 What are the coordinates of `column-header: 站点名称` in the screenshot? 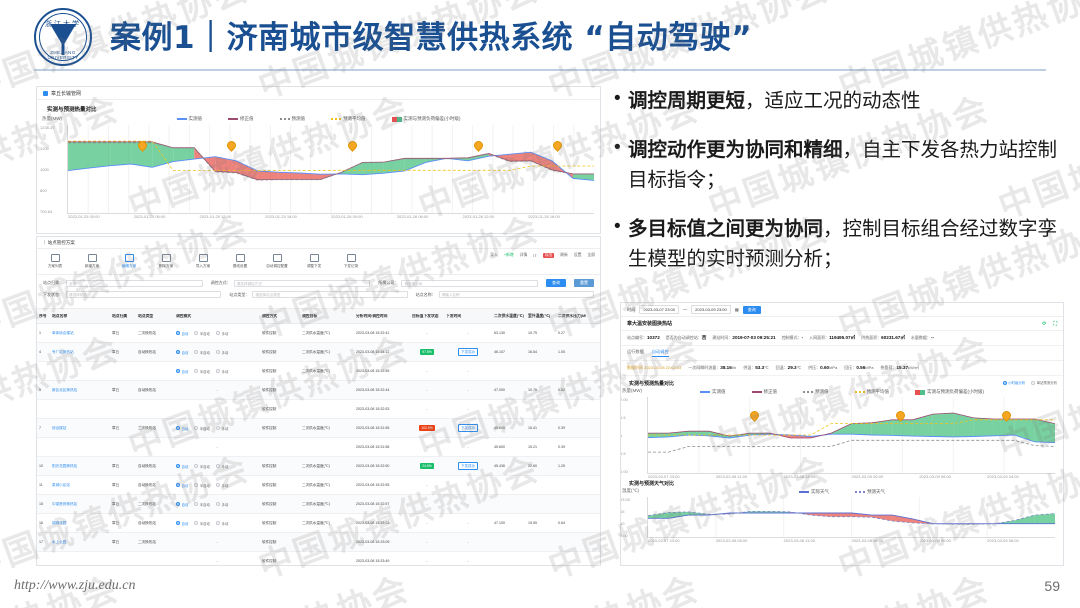 It's located at (60, 315).